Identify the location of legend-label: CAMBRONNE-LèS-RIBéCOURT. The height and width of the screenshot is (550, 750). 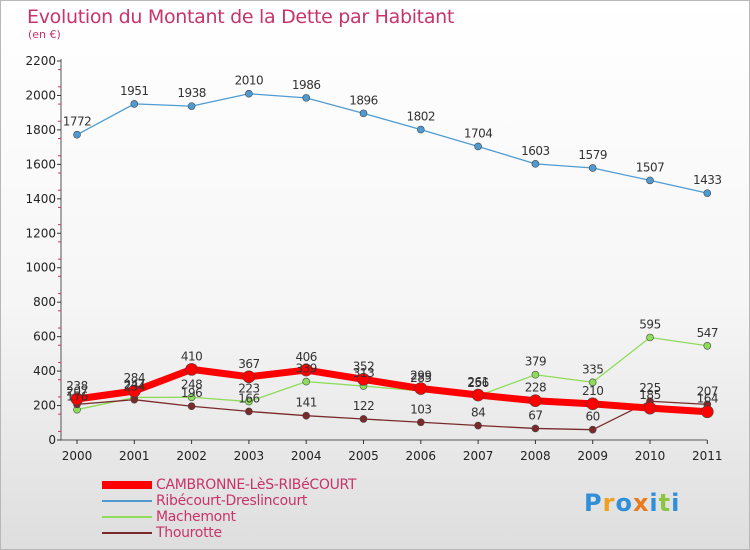
(256, 485).